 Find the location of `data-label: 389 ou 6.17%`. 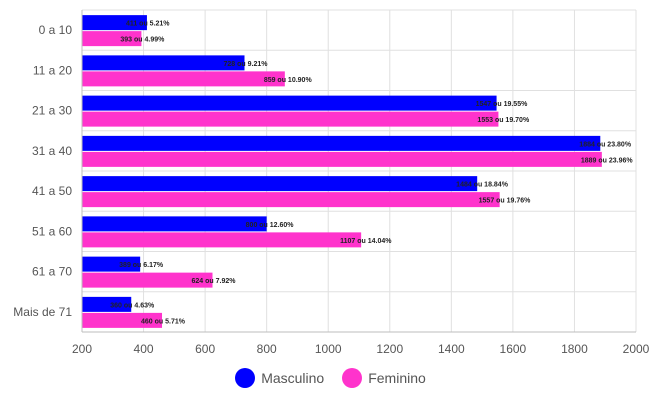

data-label: 389 ou 6.17% is located at coordinates (141, 265).